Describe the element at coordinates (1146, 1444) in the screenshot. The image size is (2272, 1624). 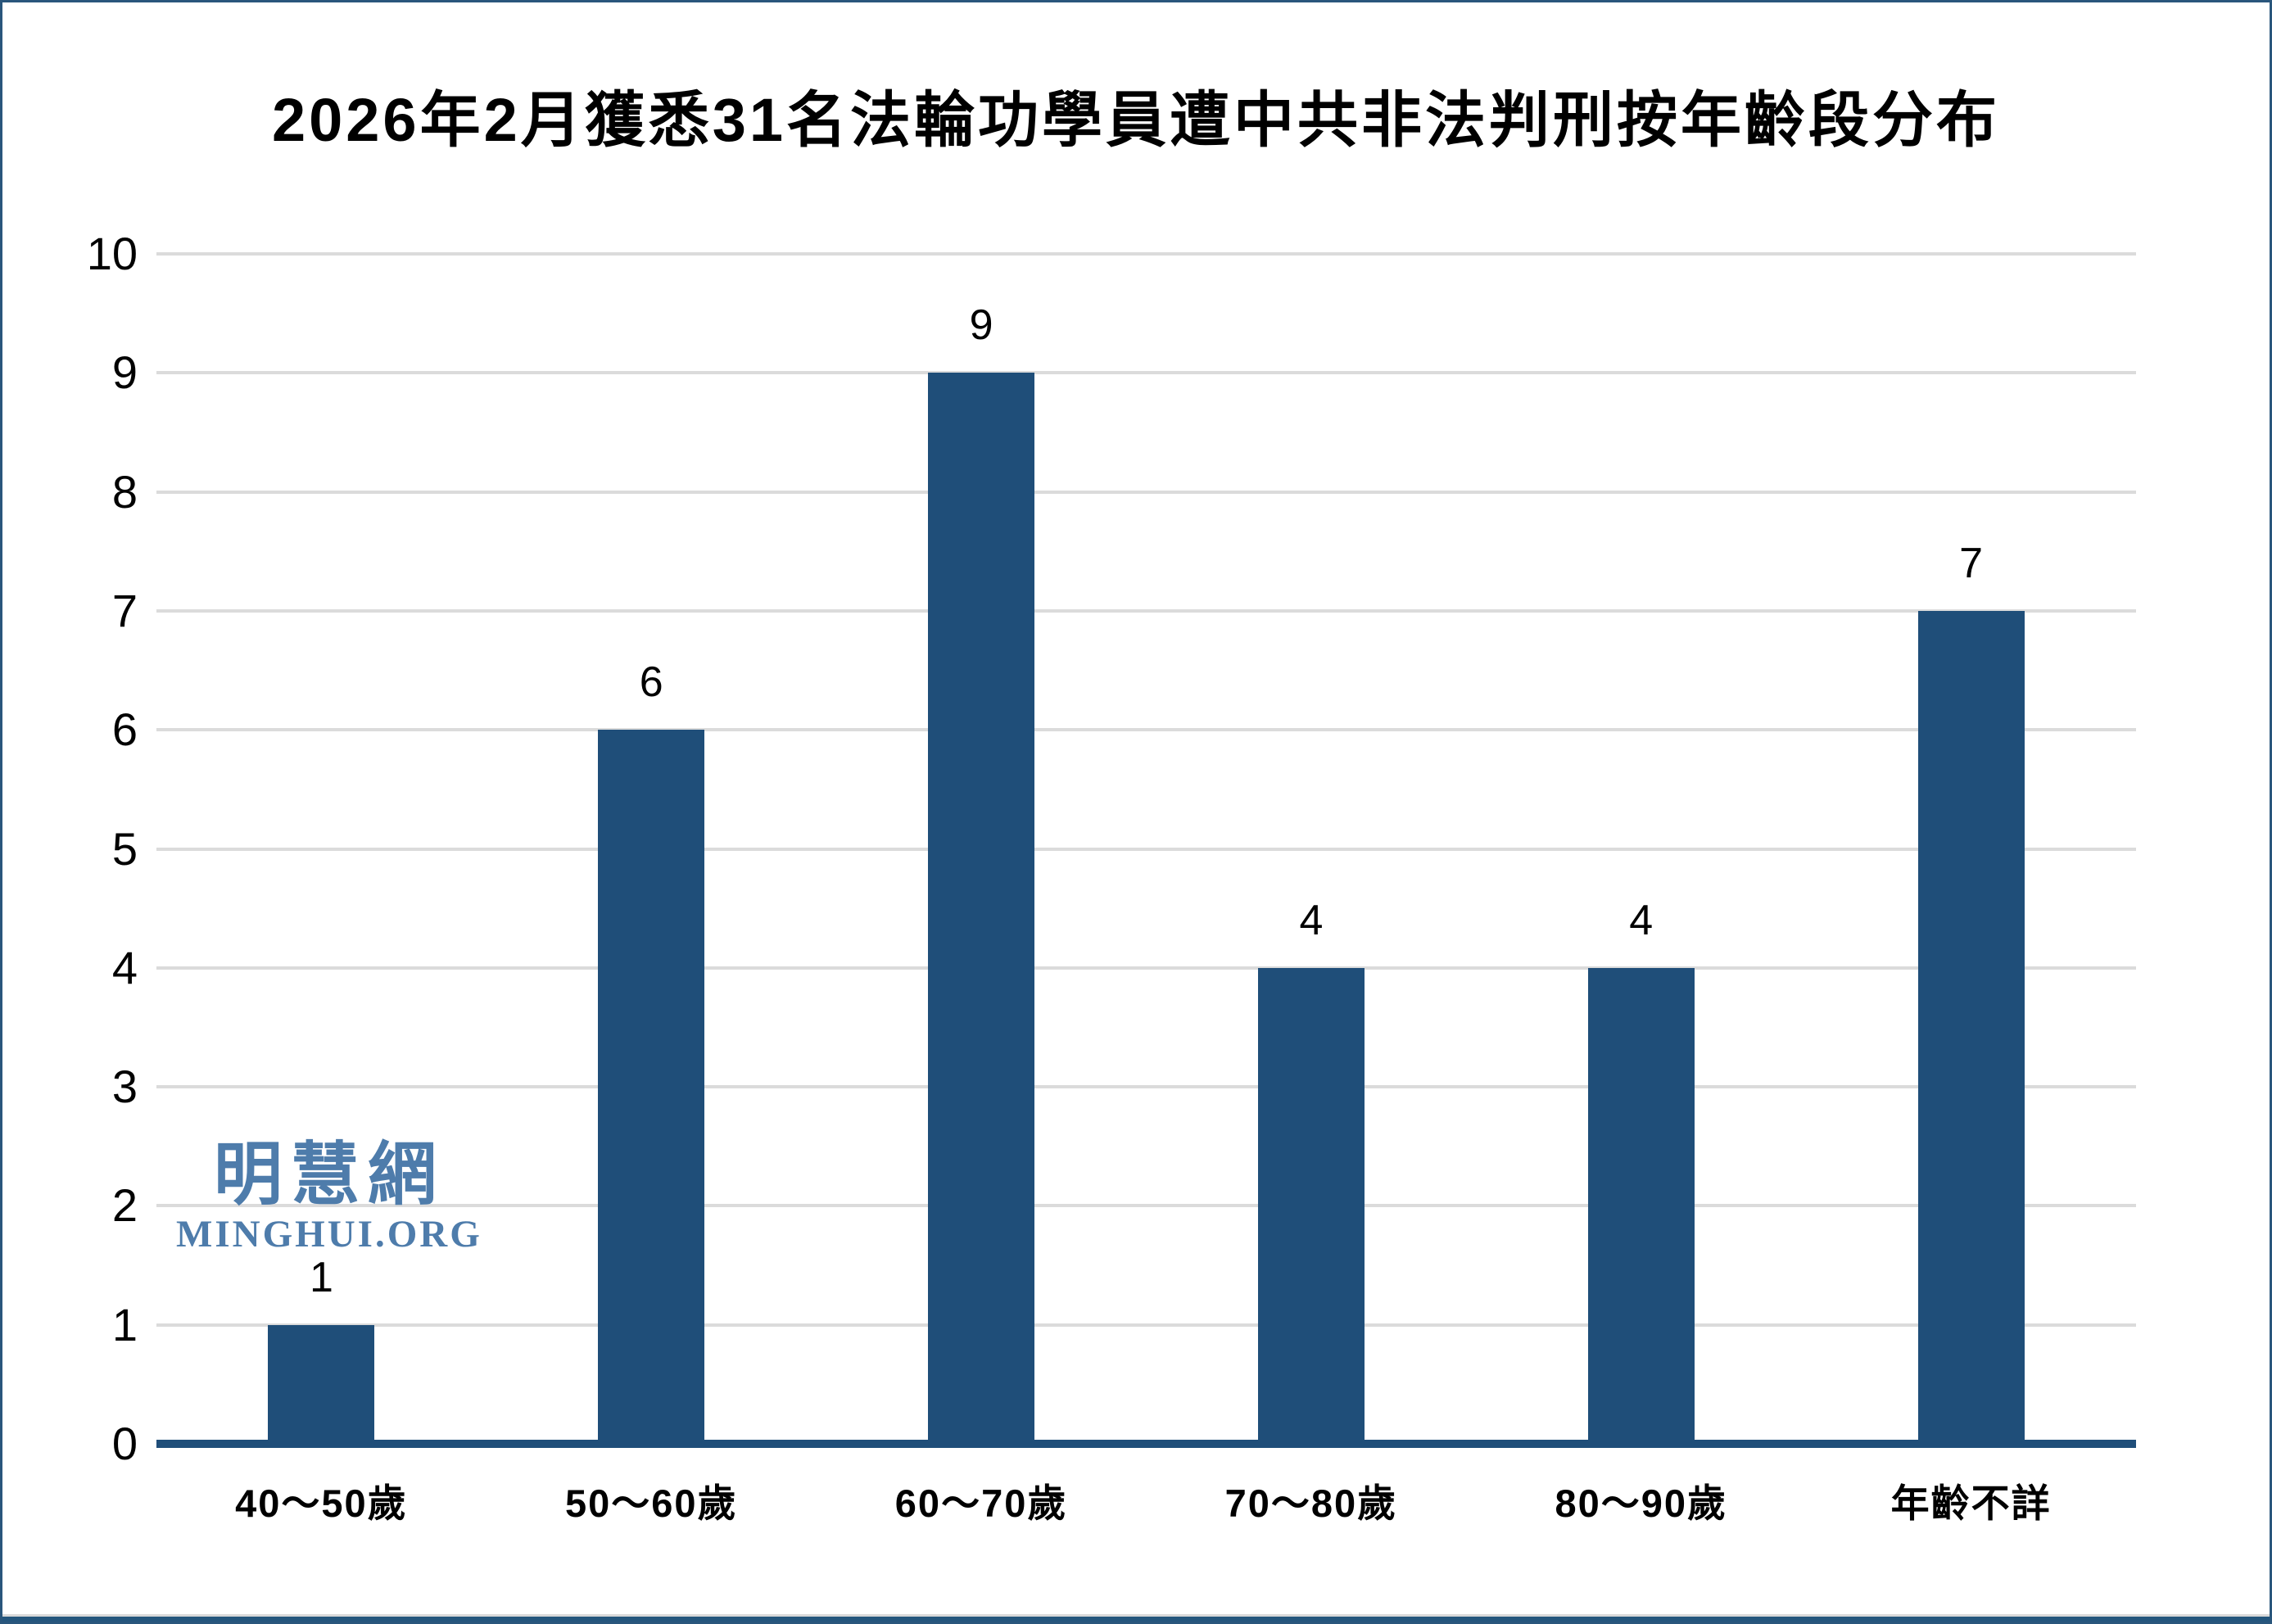
I see `x-axis-baseline` at that location.